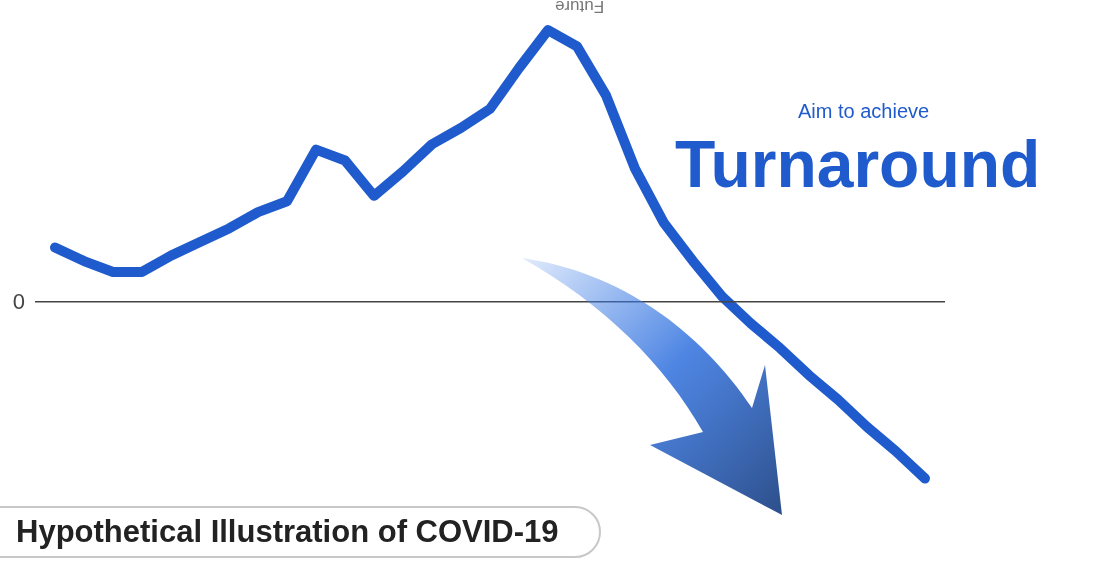 Image resolution: width=1100 pixels, height=580 pixels. What do you see at coordinates (18, 301) in the screenshot?
I see `ref-line-label: 0` at bounding box center [18, 301].